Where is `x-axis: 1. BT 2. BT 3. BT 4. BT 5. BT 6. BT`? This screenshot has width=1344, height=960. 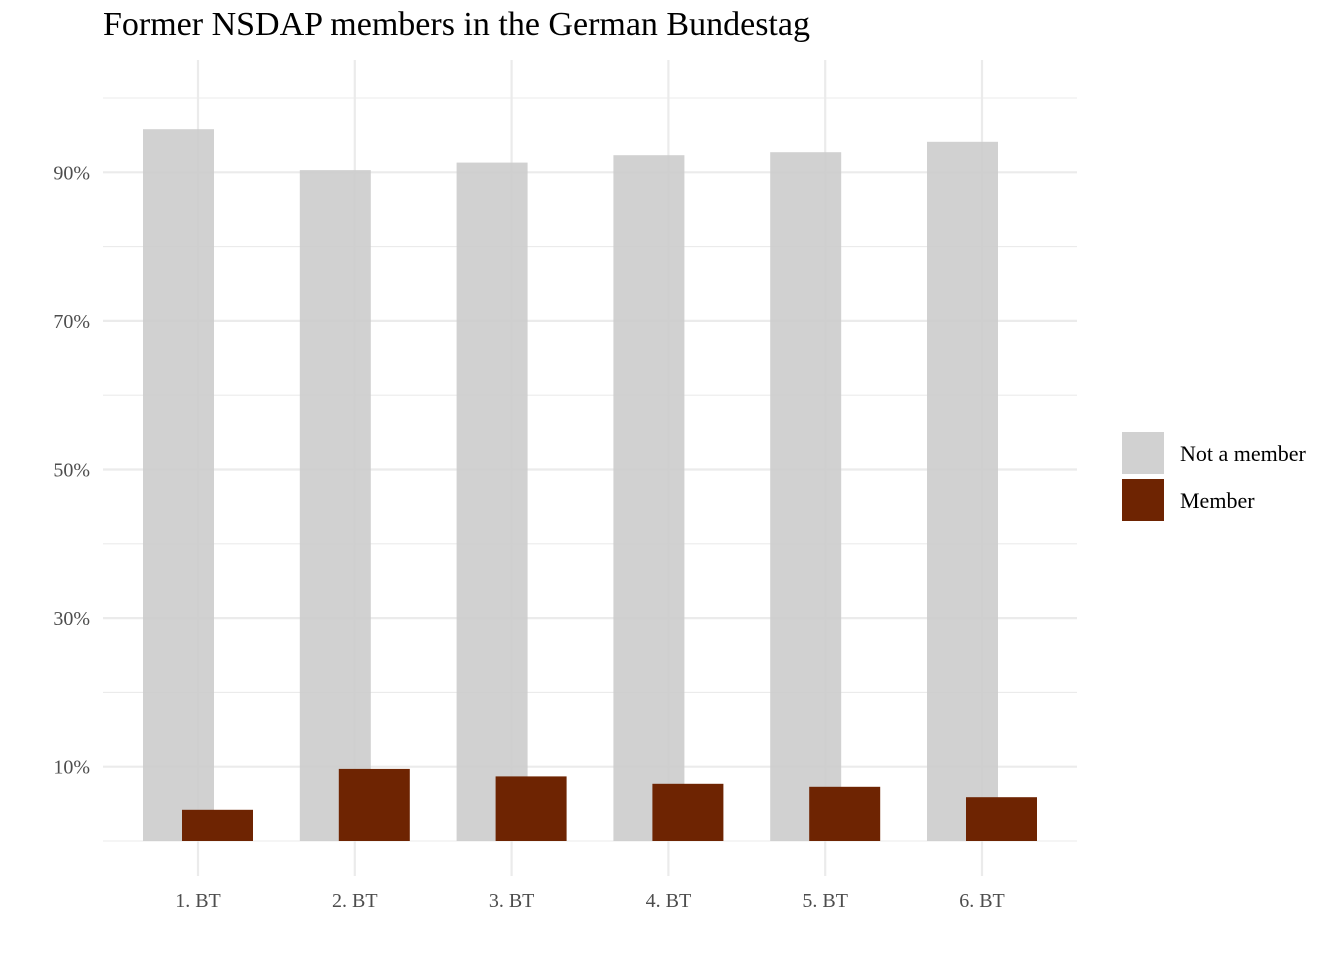
x-axis: 1. BT 2. BT 3. BT 4. BT 5. BT 6. BT is located at coordinates (590, 901).